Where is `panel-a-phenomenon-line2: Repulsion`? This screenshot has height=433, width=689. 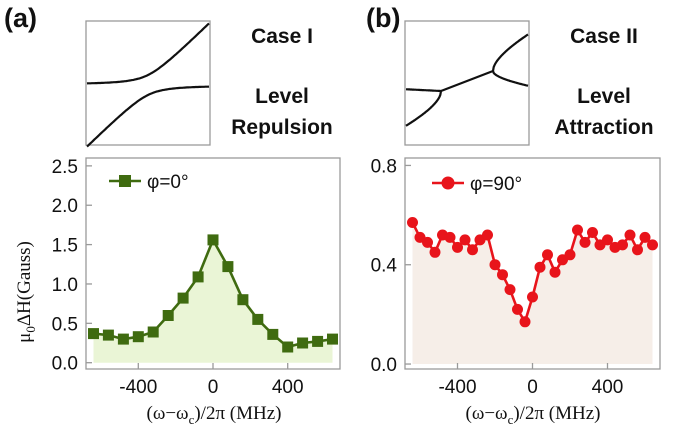 panel-a-phenomenon-line2: Repulsion is located at coordinates (282, 127).